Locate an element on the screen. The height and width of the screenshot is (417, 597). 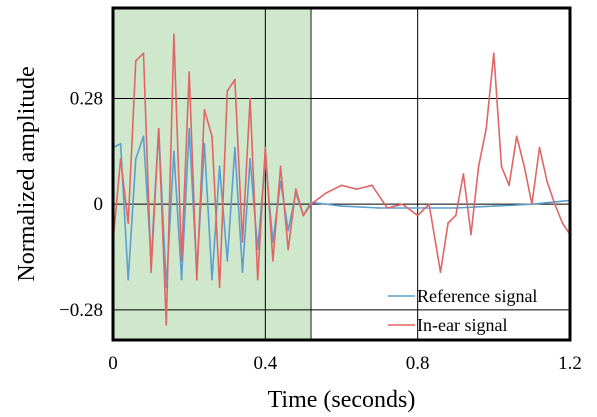
x-tick-label: 0 is located at coordinates (113, 363).